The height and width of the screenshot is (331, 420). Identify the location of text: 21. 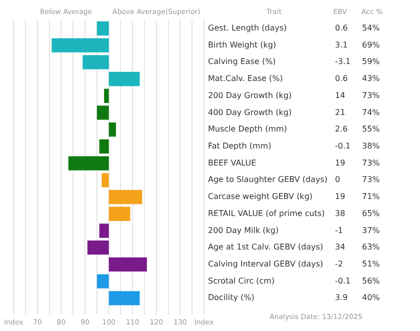
(340, 112).